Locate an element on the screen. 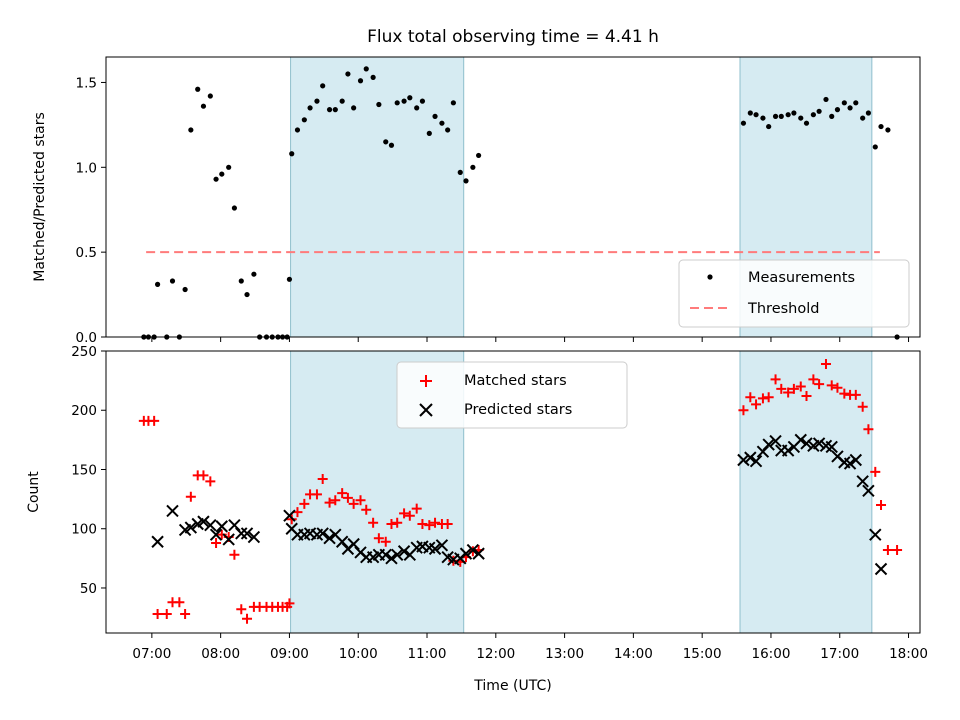  top-x-ticks is located at coordinates (530, 339).